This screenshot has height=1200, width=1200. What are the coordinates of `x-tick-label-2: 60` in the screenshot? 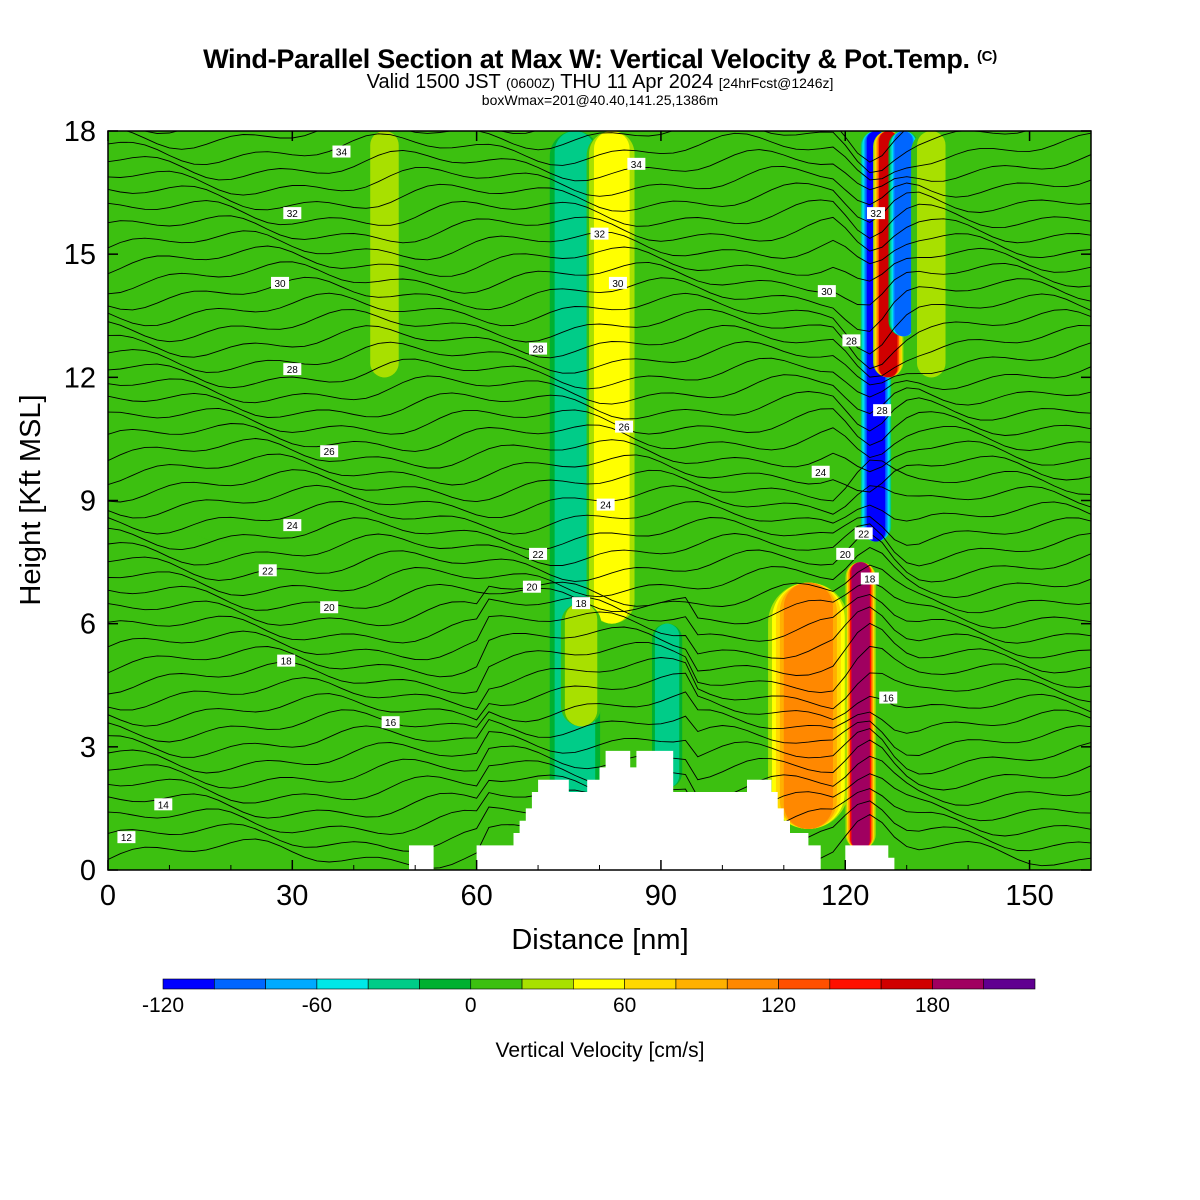 It's located at (476, 896).